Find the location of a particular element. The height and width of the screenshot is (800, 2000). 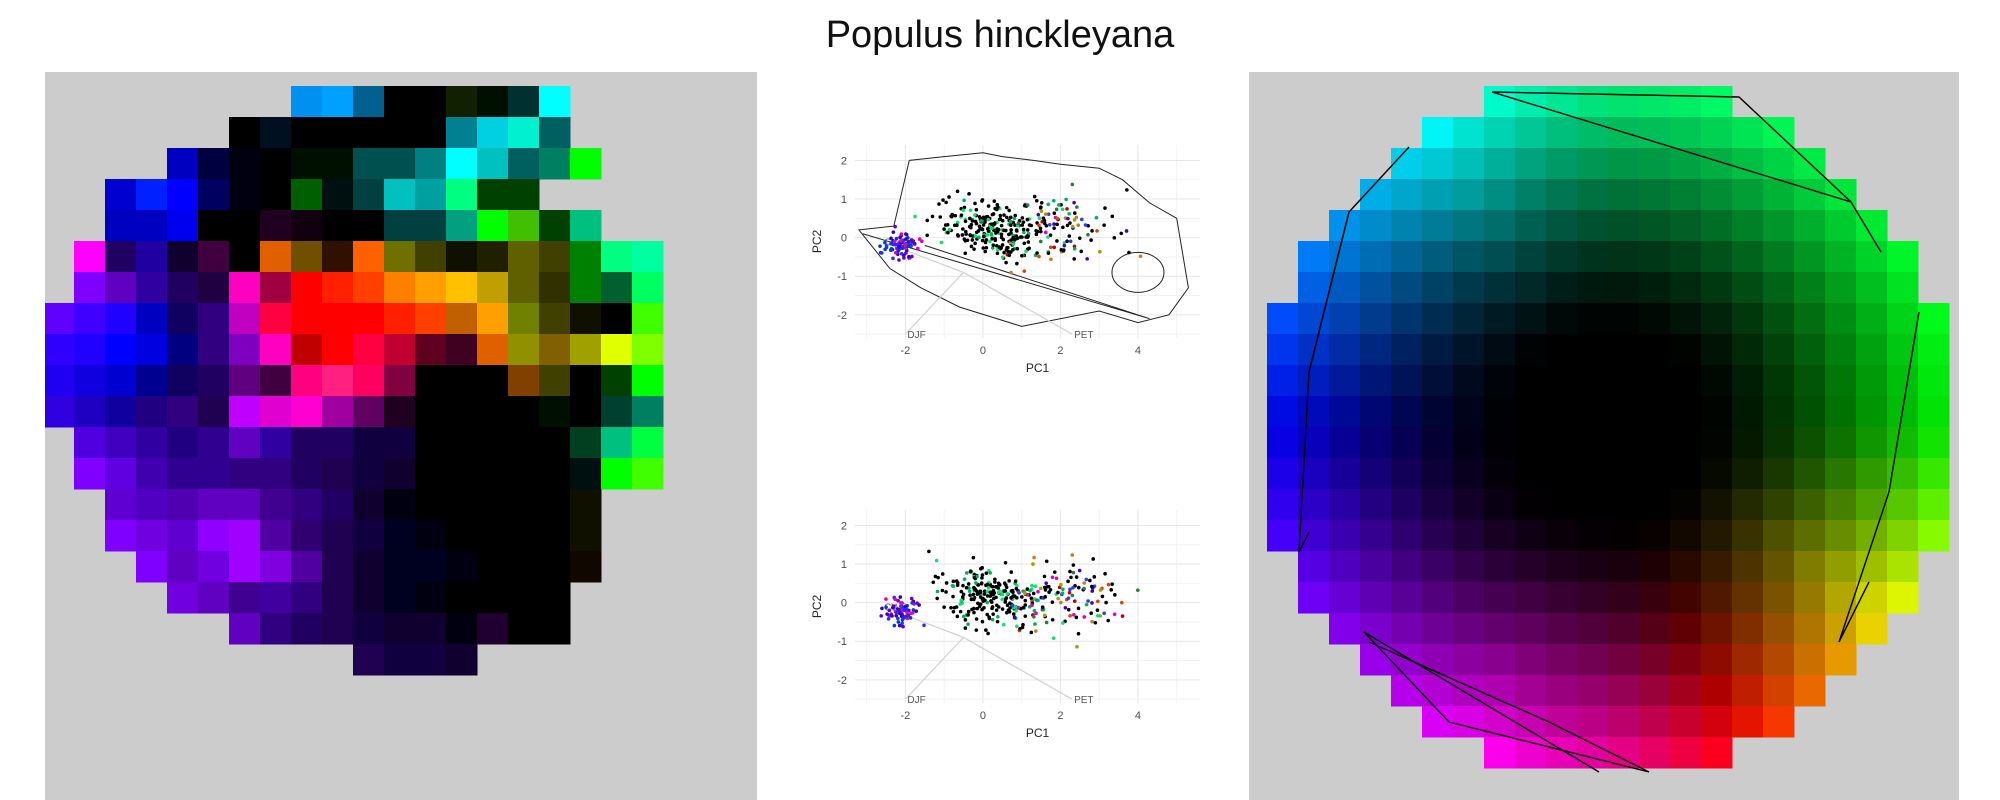

plot-title: Populus hinckleyana is located at coordinates (1000, 35).